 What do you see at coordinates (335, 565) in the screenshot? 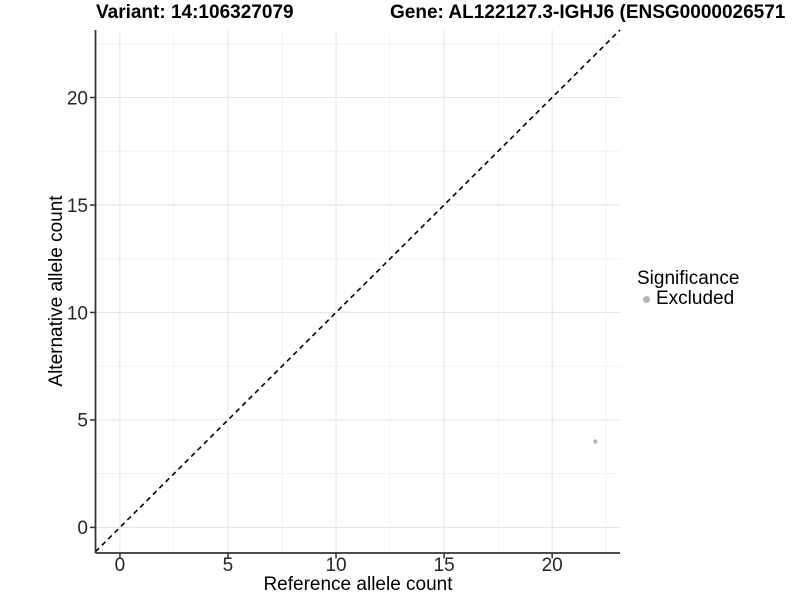
I see `x-tick-label: 10` at bounding box center [335, 565].